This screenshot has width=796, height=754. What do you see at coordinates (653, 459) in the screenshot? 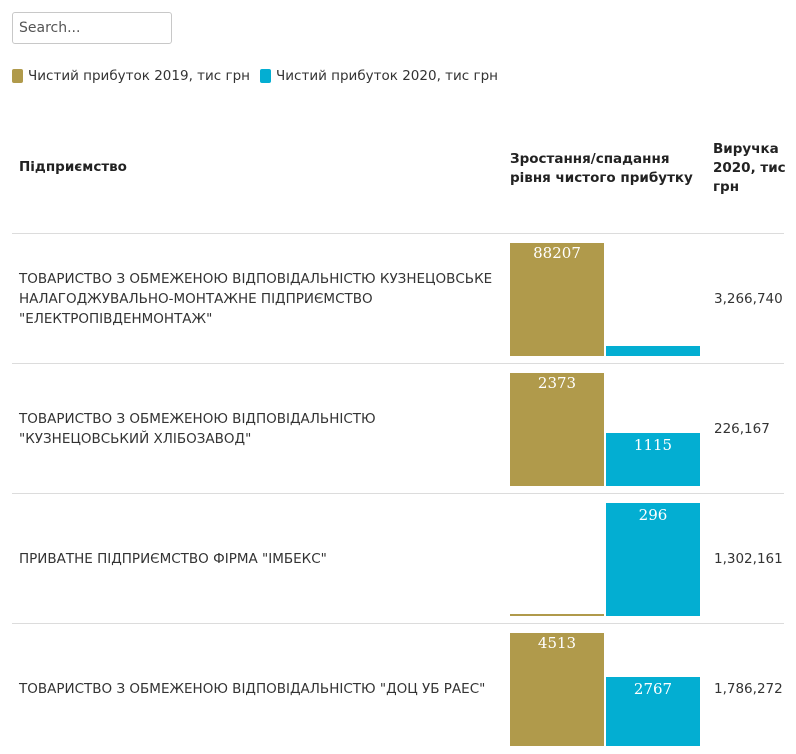
I see `bar-2020-khlibozavod: 1115` at bounding box center [653, 459].